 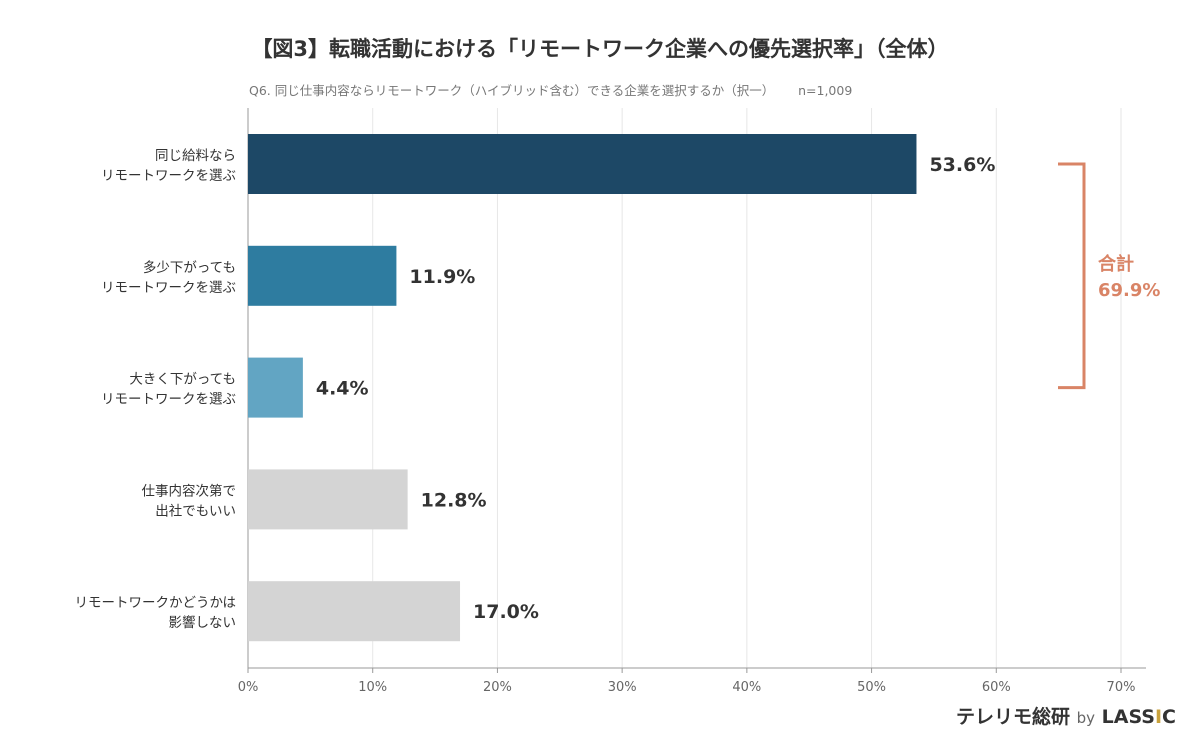 I want to click on x-tick-label: 70%, so click(x=1121, y=687).